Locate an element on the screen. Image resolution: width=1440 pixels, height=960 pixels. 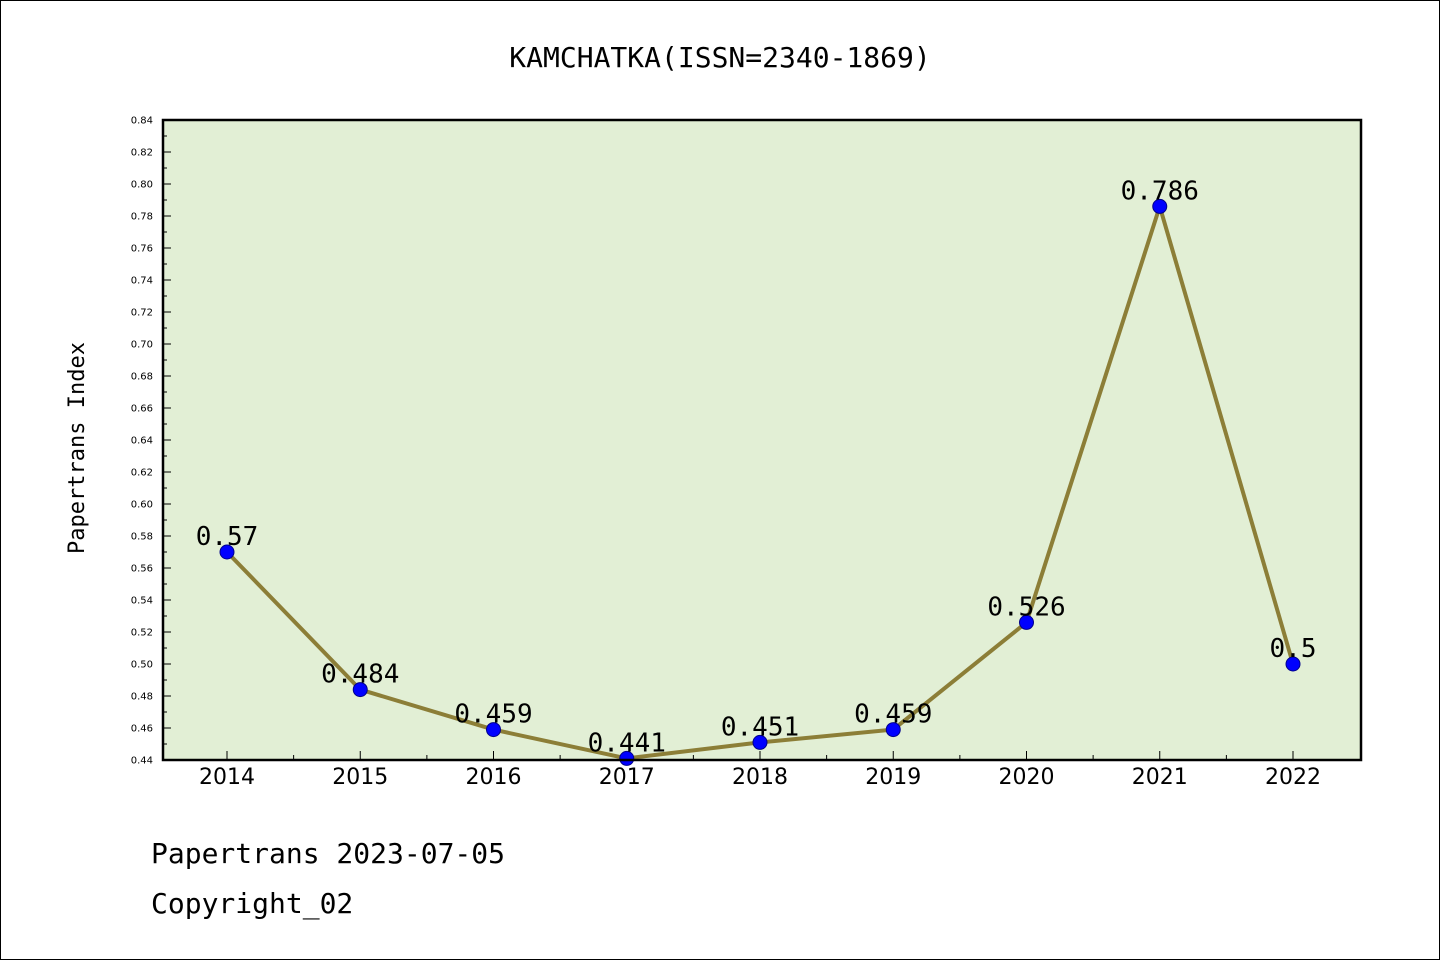
y-axis-title: Papertrans Index is located at coordinates (77, 448).